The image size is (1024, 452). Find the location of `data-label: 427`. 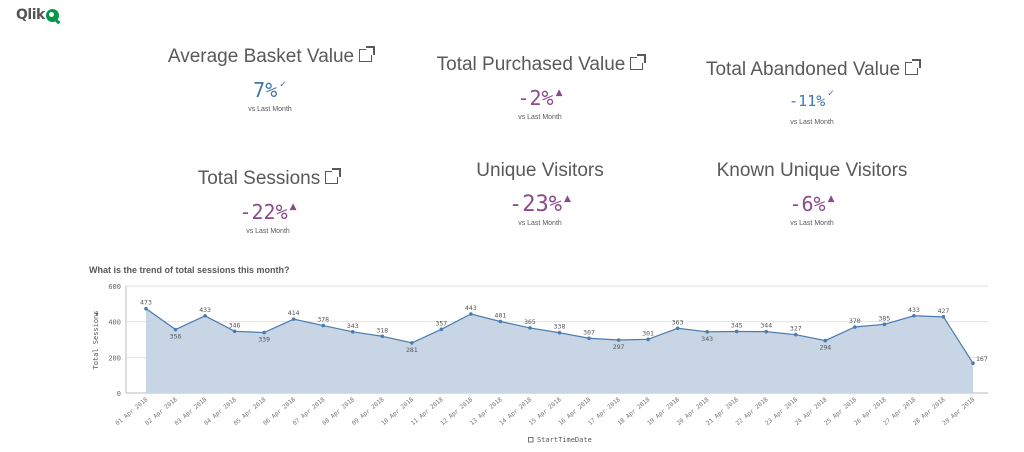

data-label: 427 is located at coordinates (944, 311).